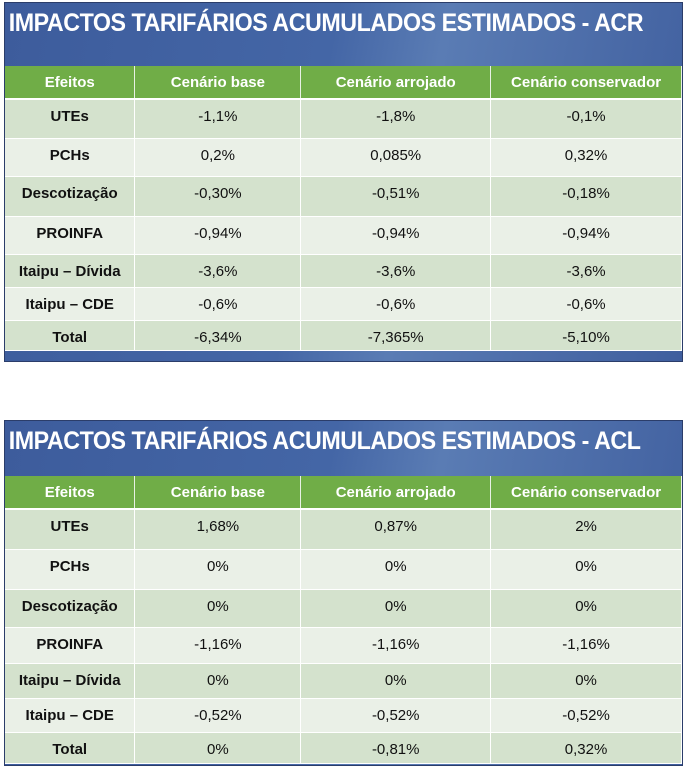 The width and height of the screenshot is (686, 774). I want to click on table-cell: -1,1%, so click(218, 119).